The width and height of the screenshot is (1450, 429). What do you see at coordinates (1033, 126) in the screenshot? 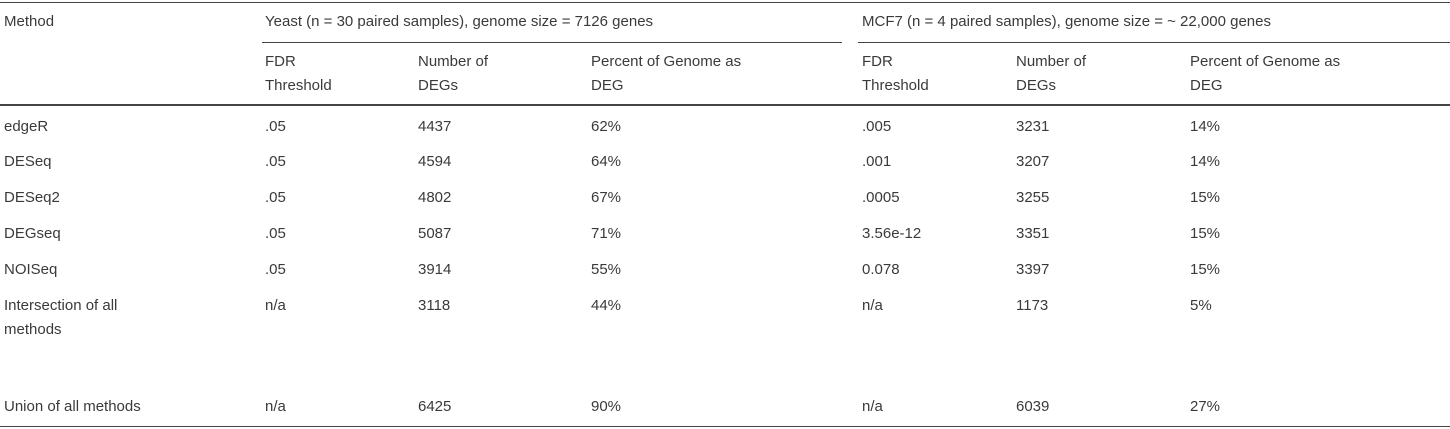
I see `table-cell: 3231` at bounding box center [1033, 126].